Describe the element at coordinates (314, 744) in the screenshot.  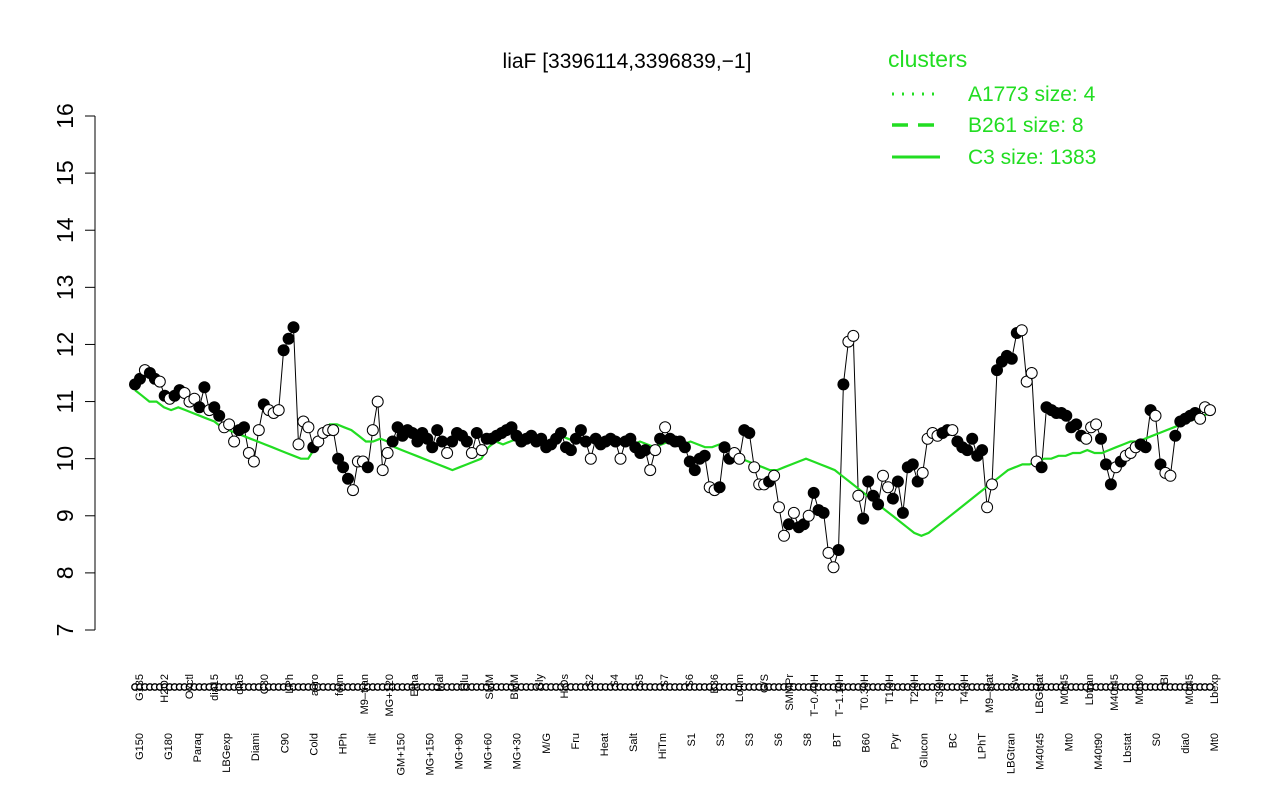
I see `x-tick-label: Cold` at that location.